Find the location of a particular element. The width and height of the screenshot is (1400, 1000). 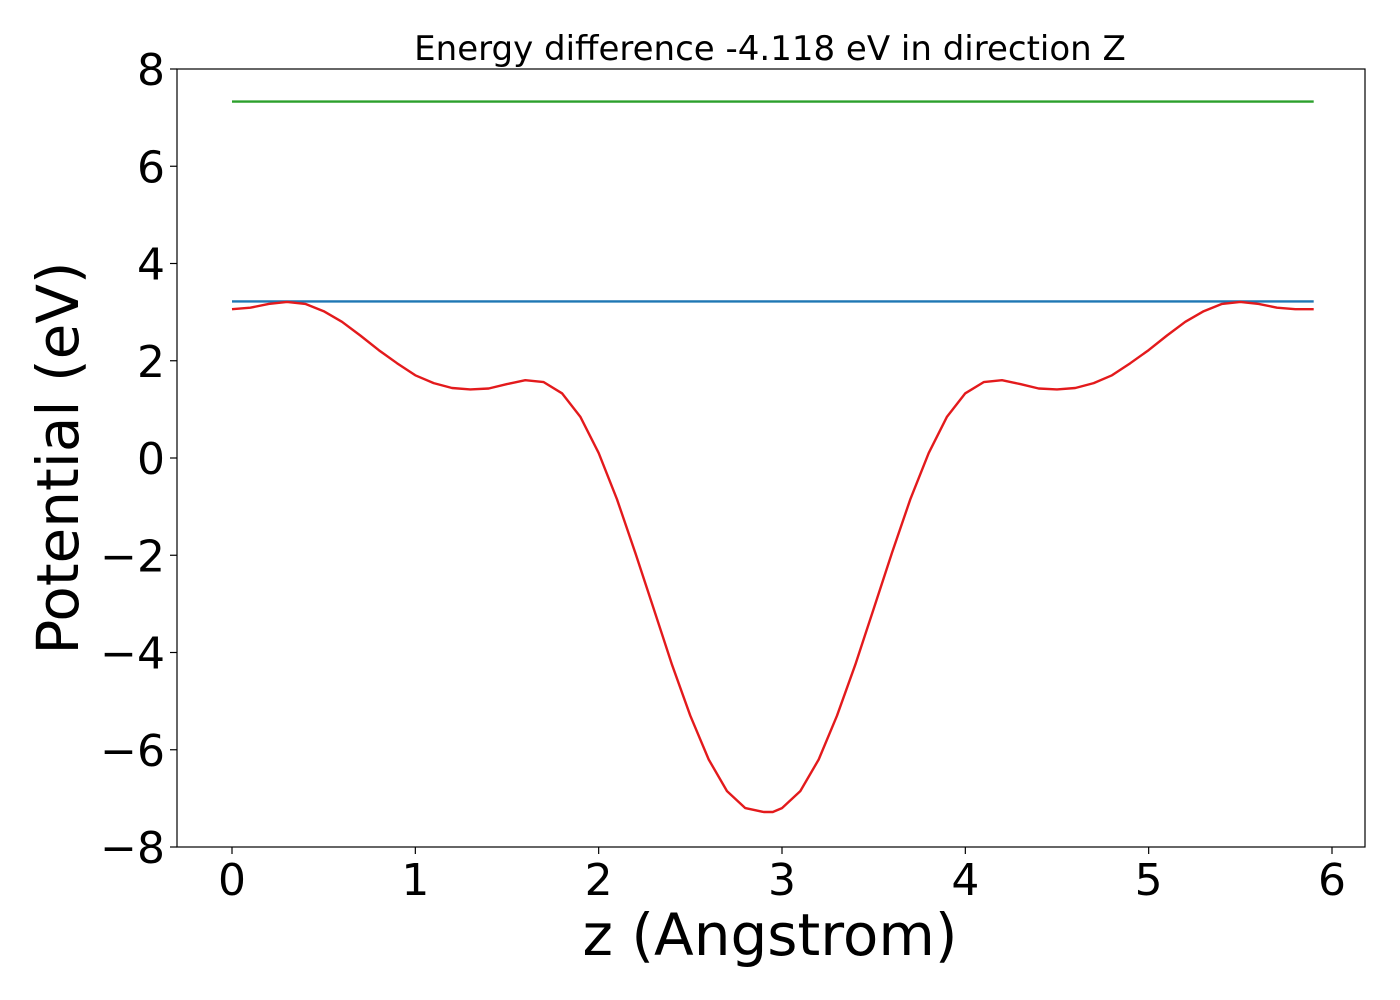

x-tick-label: 4 is located at coordinates (965, 880).